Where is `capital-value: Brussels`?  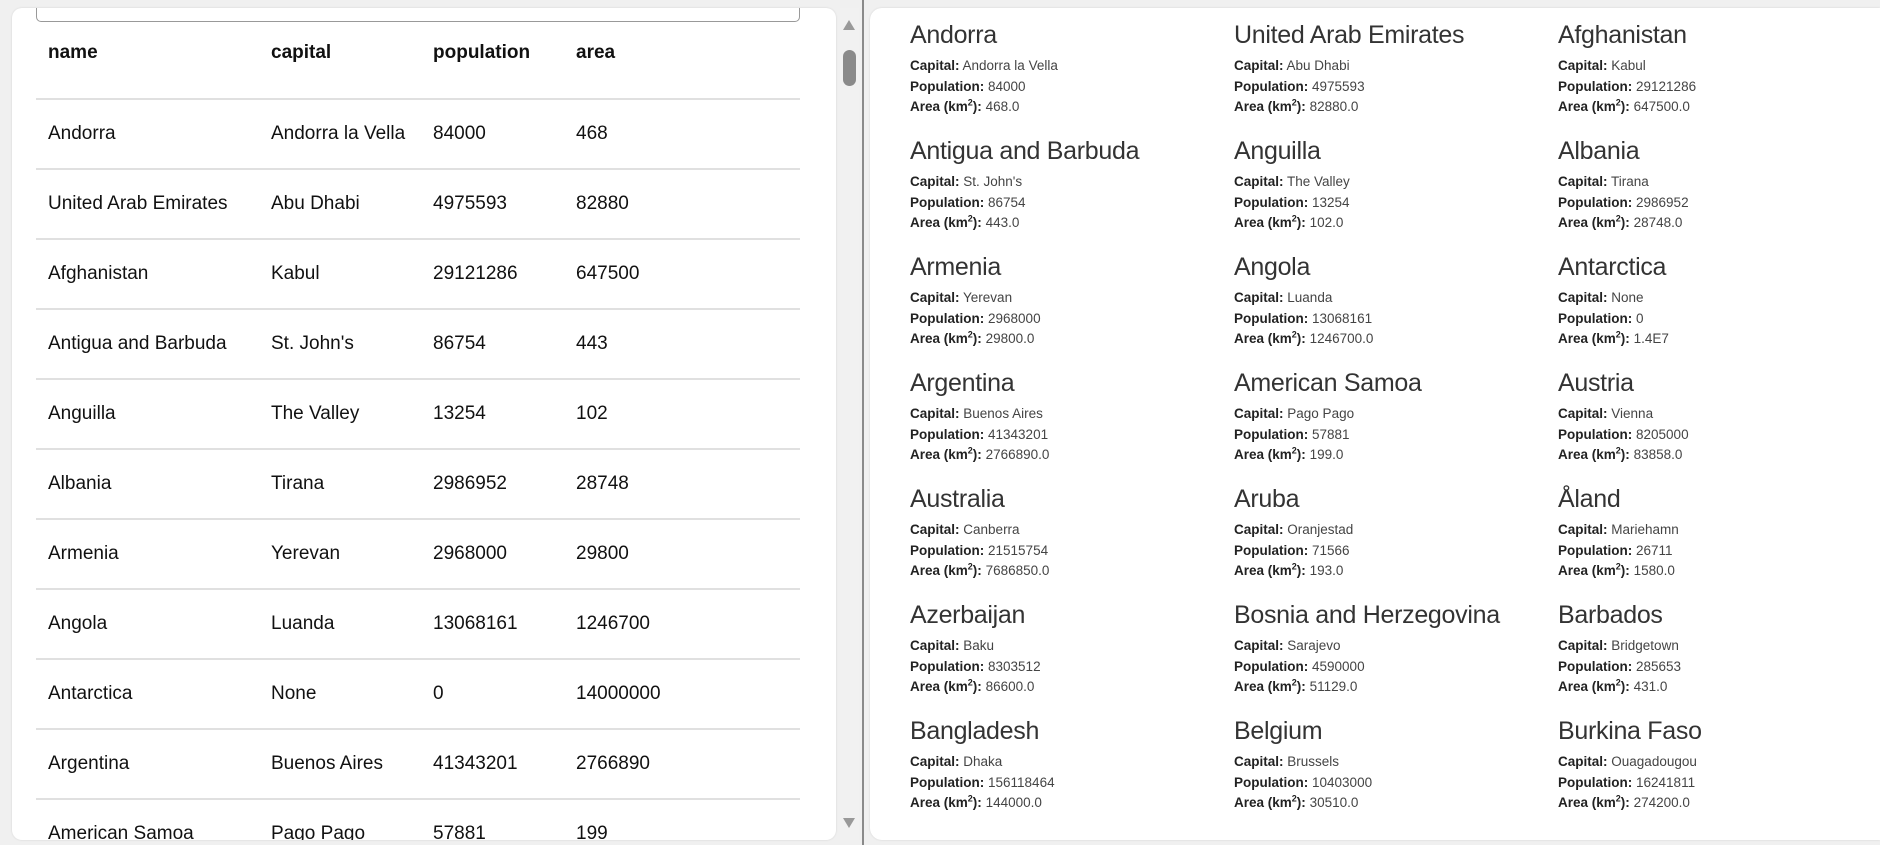 capital-value: Brussels is located at coordinates (1313, 761).